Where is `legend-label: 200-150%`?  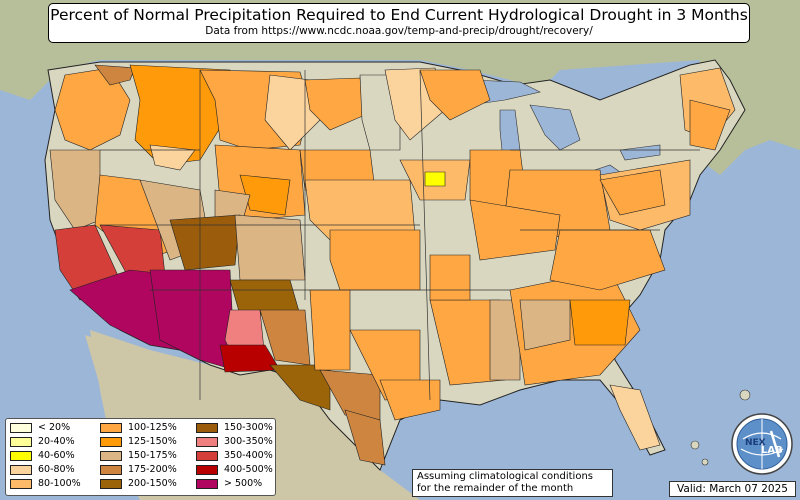
legend-label: 200-150% is located at coordinates (152, 483).